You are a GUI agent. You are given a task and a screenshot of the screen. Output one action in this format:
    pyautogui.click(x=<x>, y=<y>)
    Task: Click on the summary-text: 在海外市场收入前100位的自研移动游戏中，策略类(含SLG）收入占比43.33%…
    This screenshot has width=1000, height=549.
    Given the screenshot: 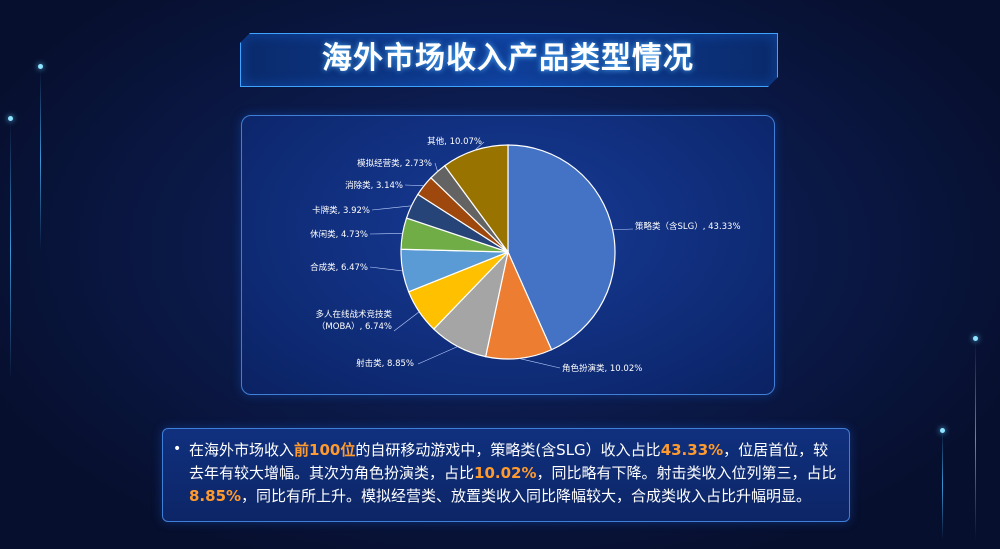 What is the action you would take?
    pyautogui.click(x=514, y=473)
    